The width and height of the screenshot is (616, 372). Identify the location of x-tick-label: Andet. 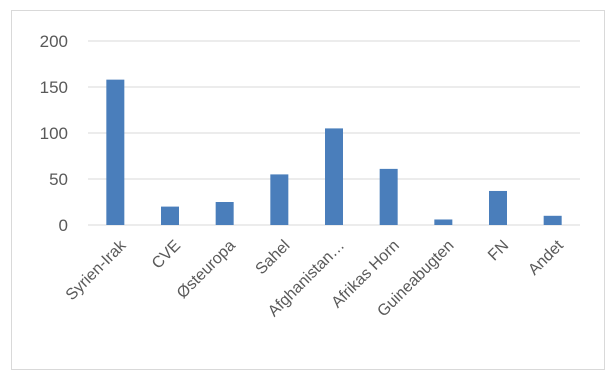
(546, 258).